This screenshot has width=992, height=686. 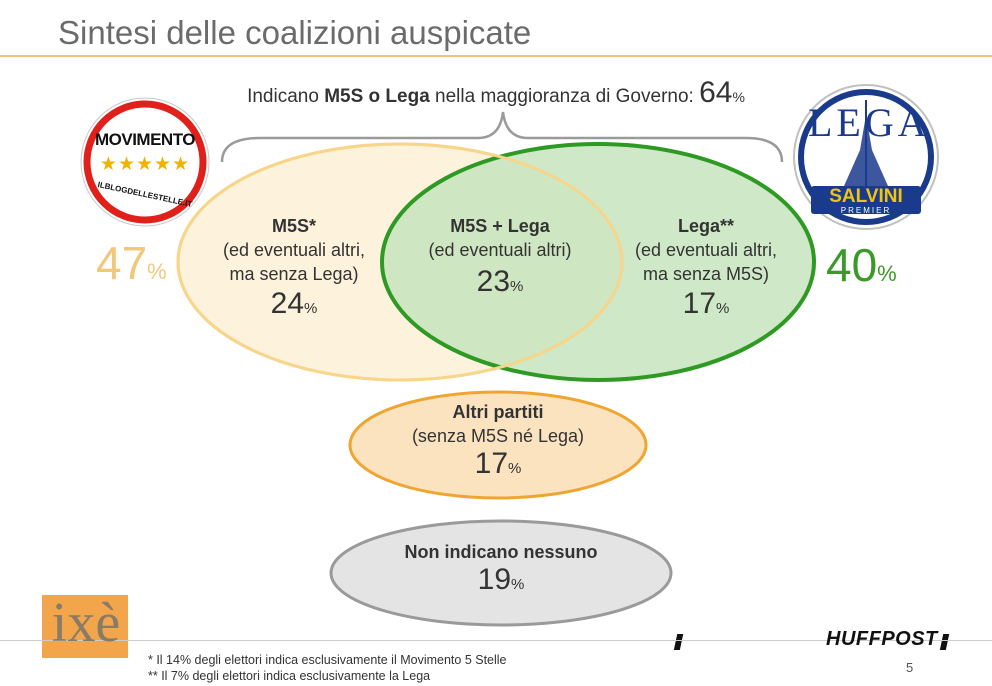 I want to click on lega-total: 40%, so click(x=861, y=265).